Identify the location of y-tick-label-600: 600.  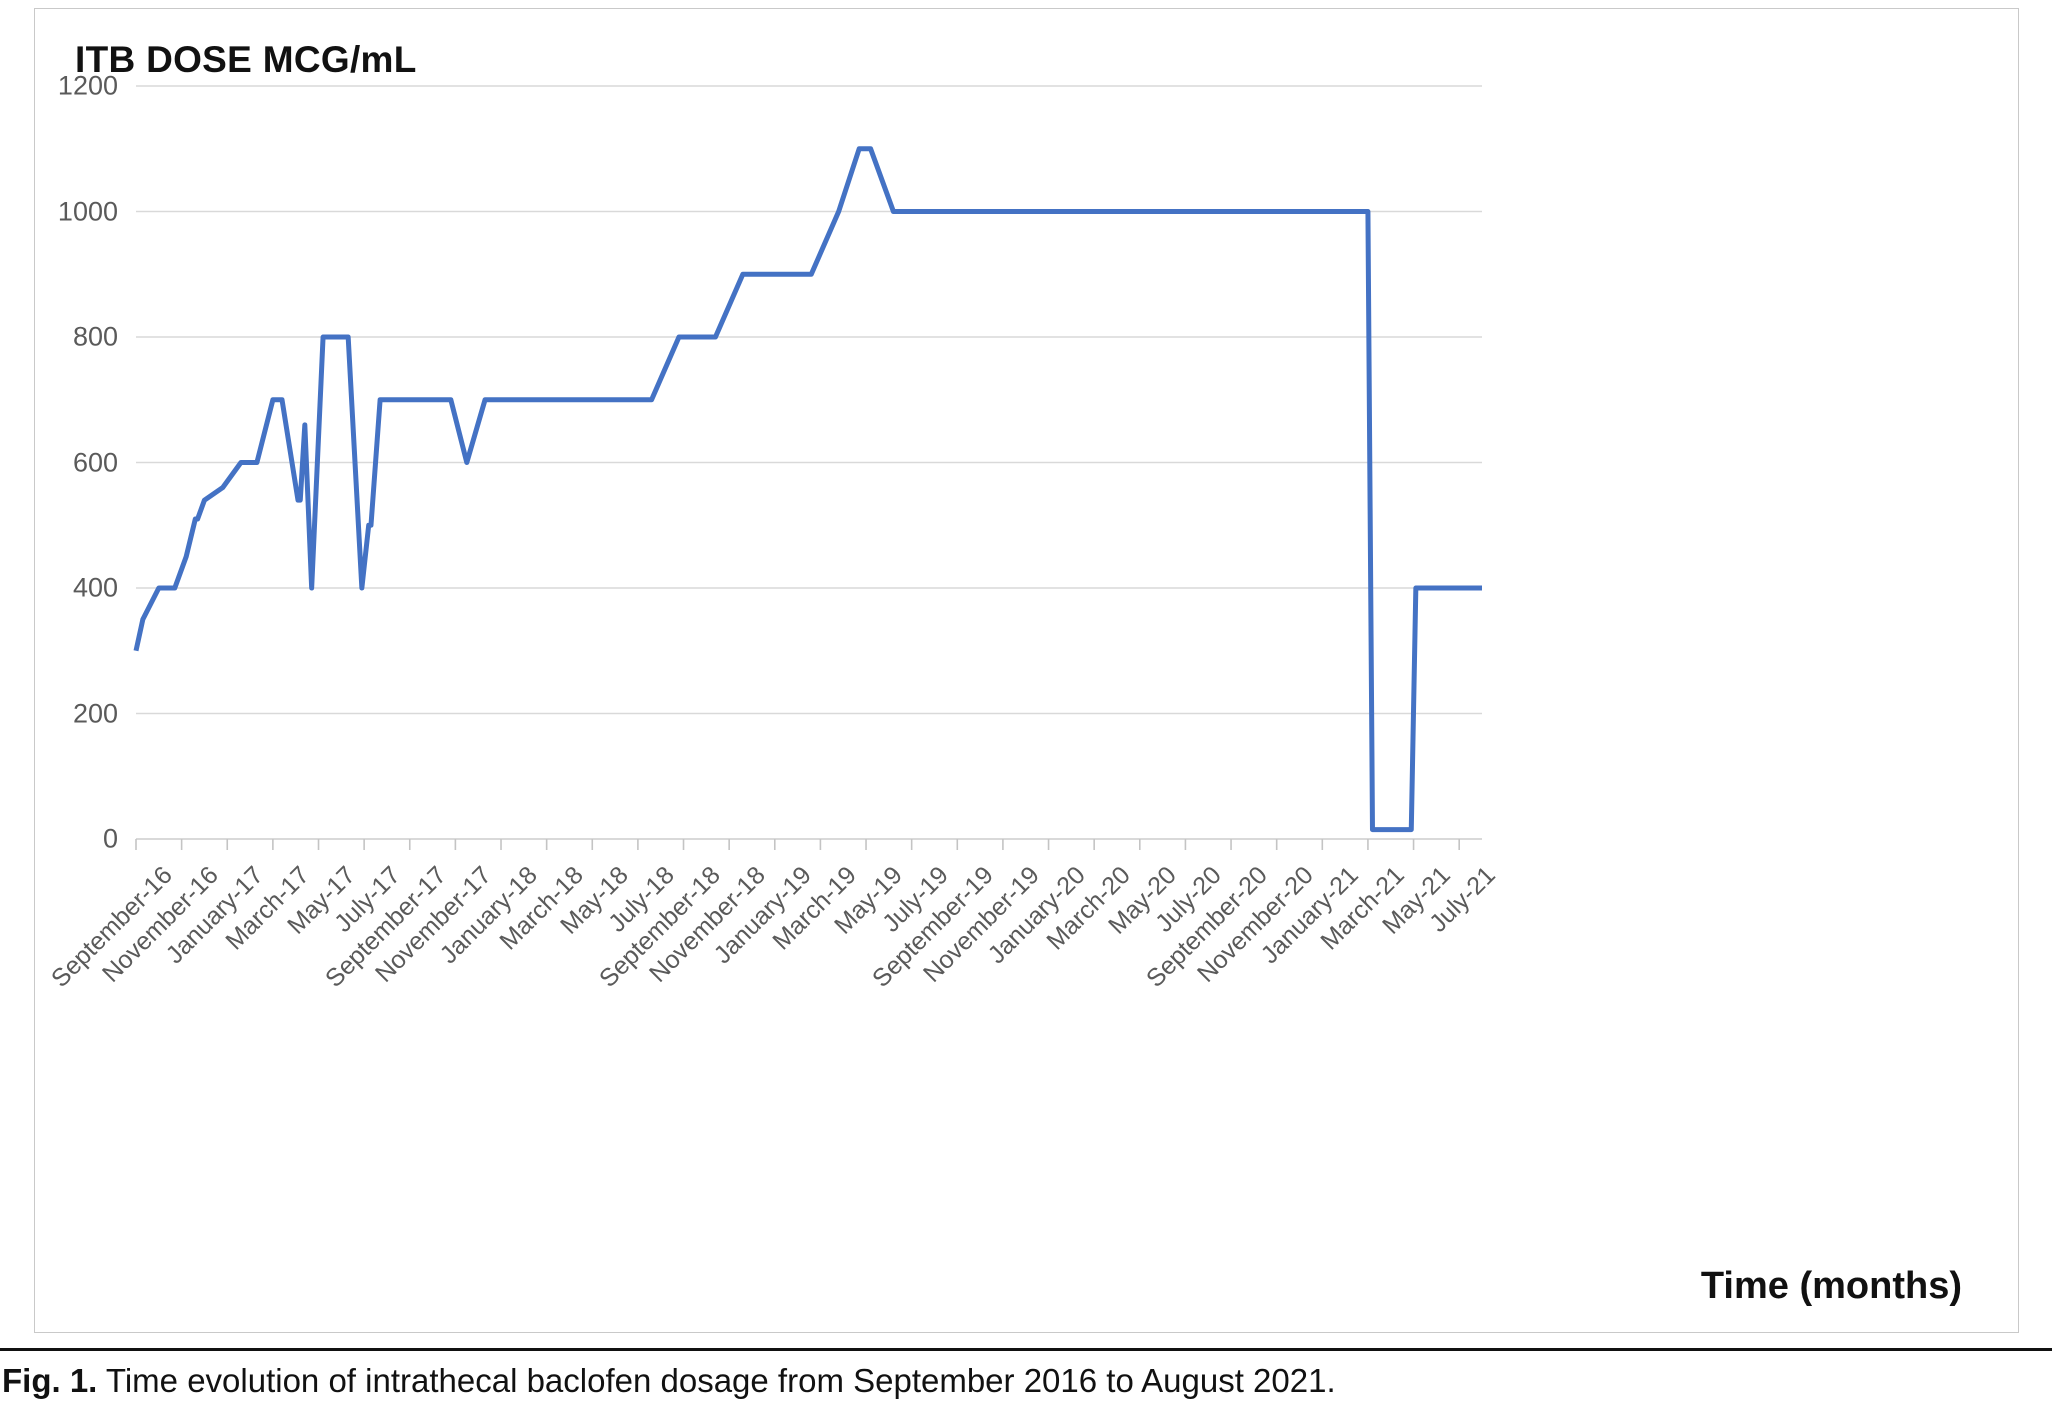
(95, 462).